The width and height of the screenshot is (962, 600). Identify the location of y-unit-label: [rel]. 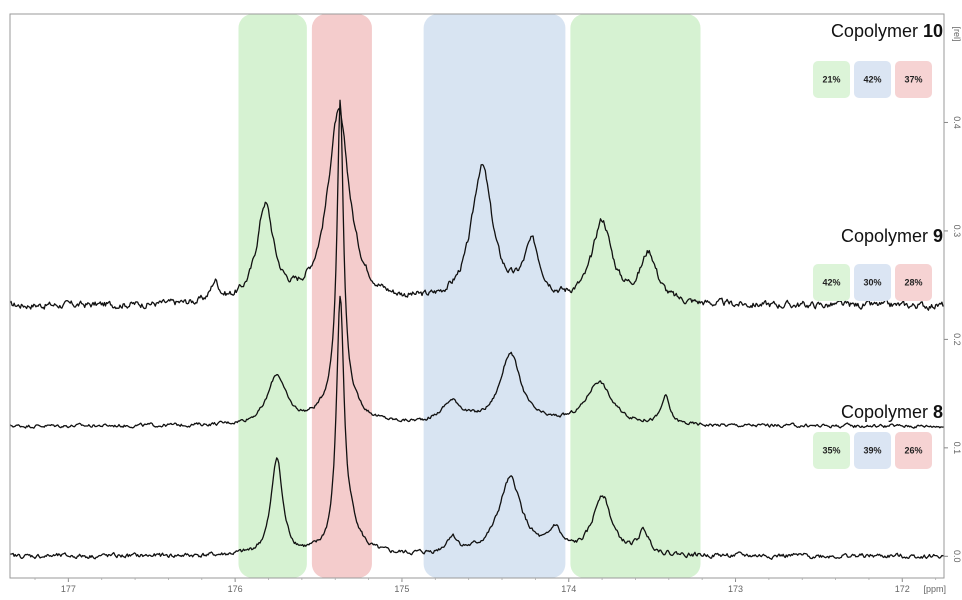
(957, 33).